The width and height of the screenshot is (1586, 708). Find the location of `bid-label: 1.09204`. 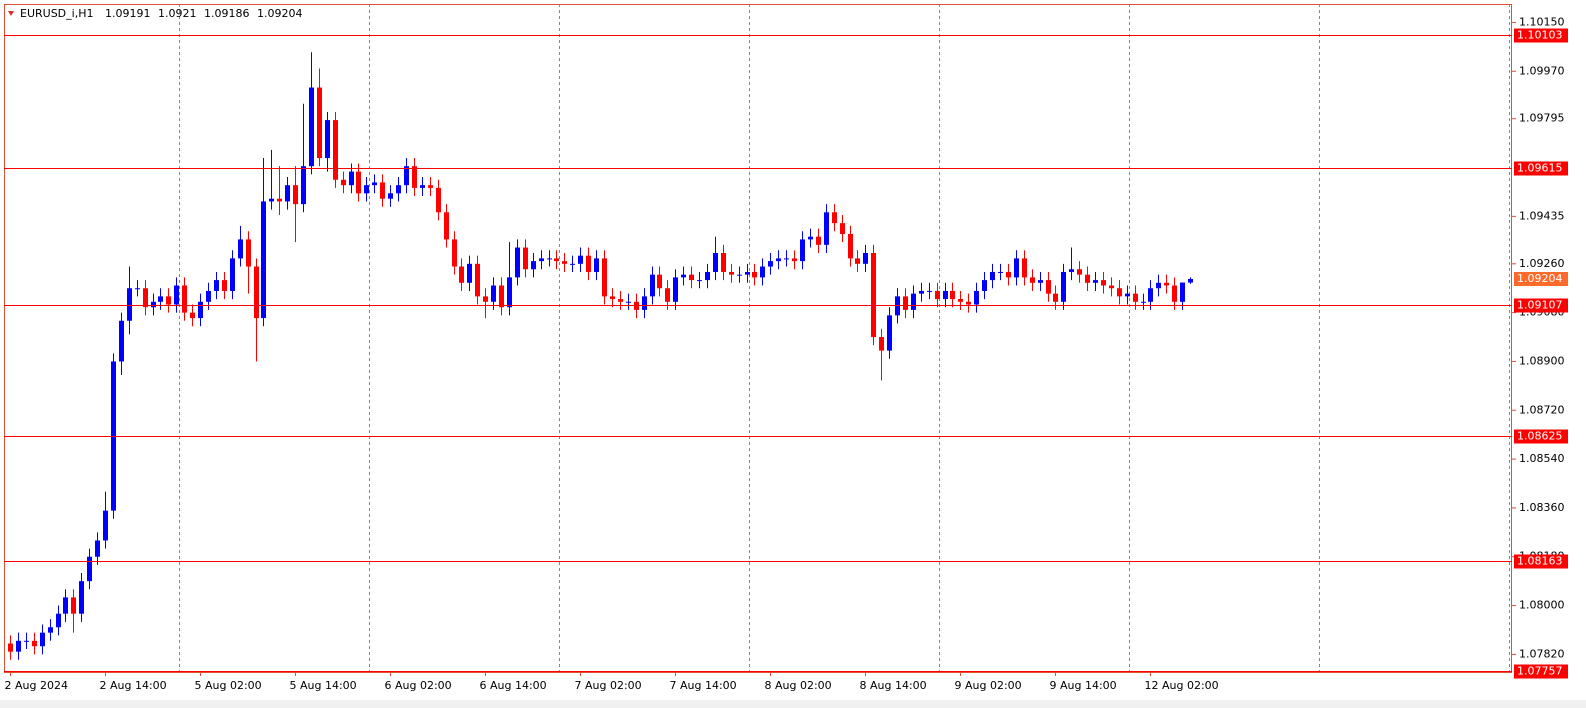

bid-label: 1.09204 is located at coordinates (1540, 278).